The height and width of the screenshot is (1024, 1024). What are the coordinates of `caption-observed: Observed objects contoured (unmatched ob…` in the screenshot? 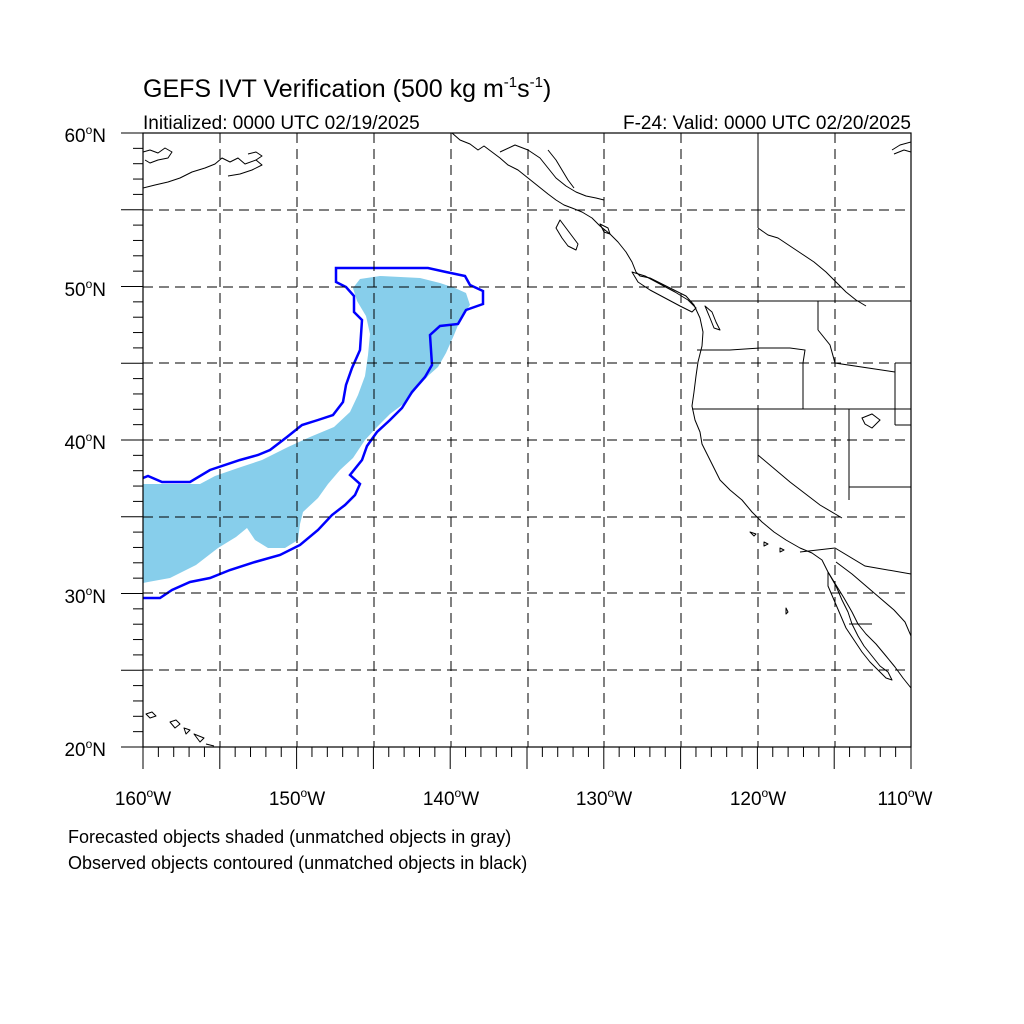 It's located at (297, 863).